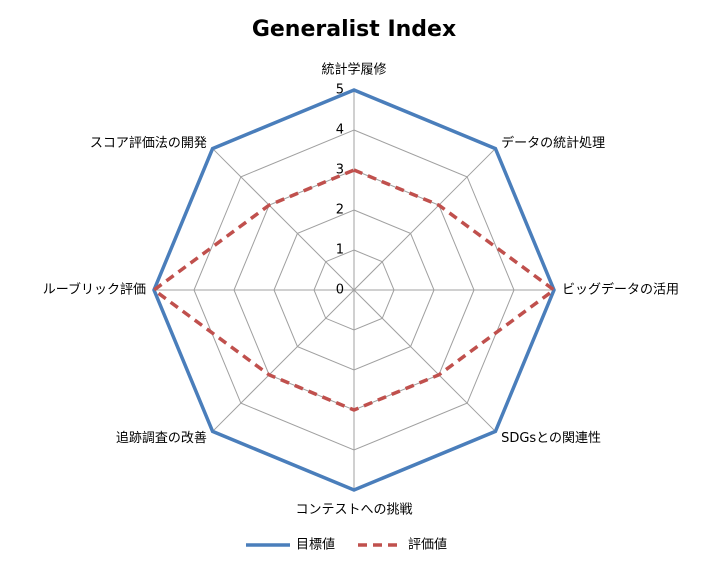 The width and height of the screenshot is (727, 576). What do you see at coordinates (340, 290) in the screenshot?
I see `r-tick-label: 0` at bounding box center [340, 290].